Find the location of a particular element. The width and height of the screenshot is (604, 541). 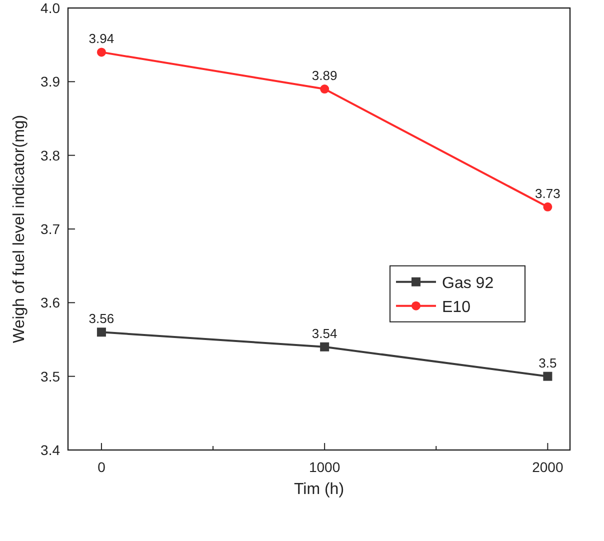

y-tick-label: 3.5 is located at coordinates (50, 376).